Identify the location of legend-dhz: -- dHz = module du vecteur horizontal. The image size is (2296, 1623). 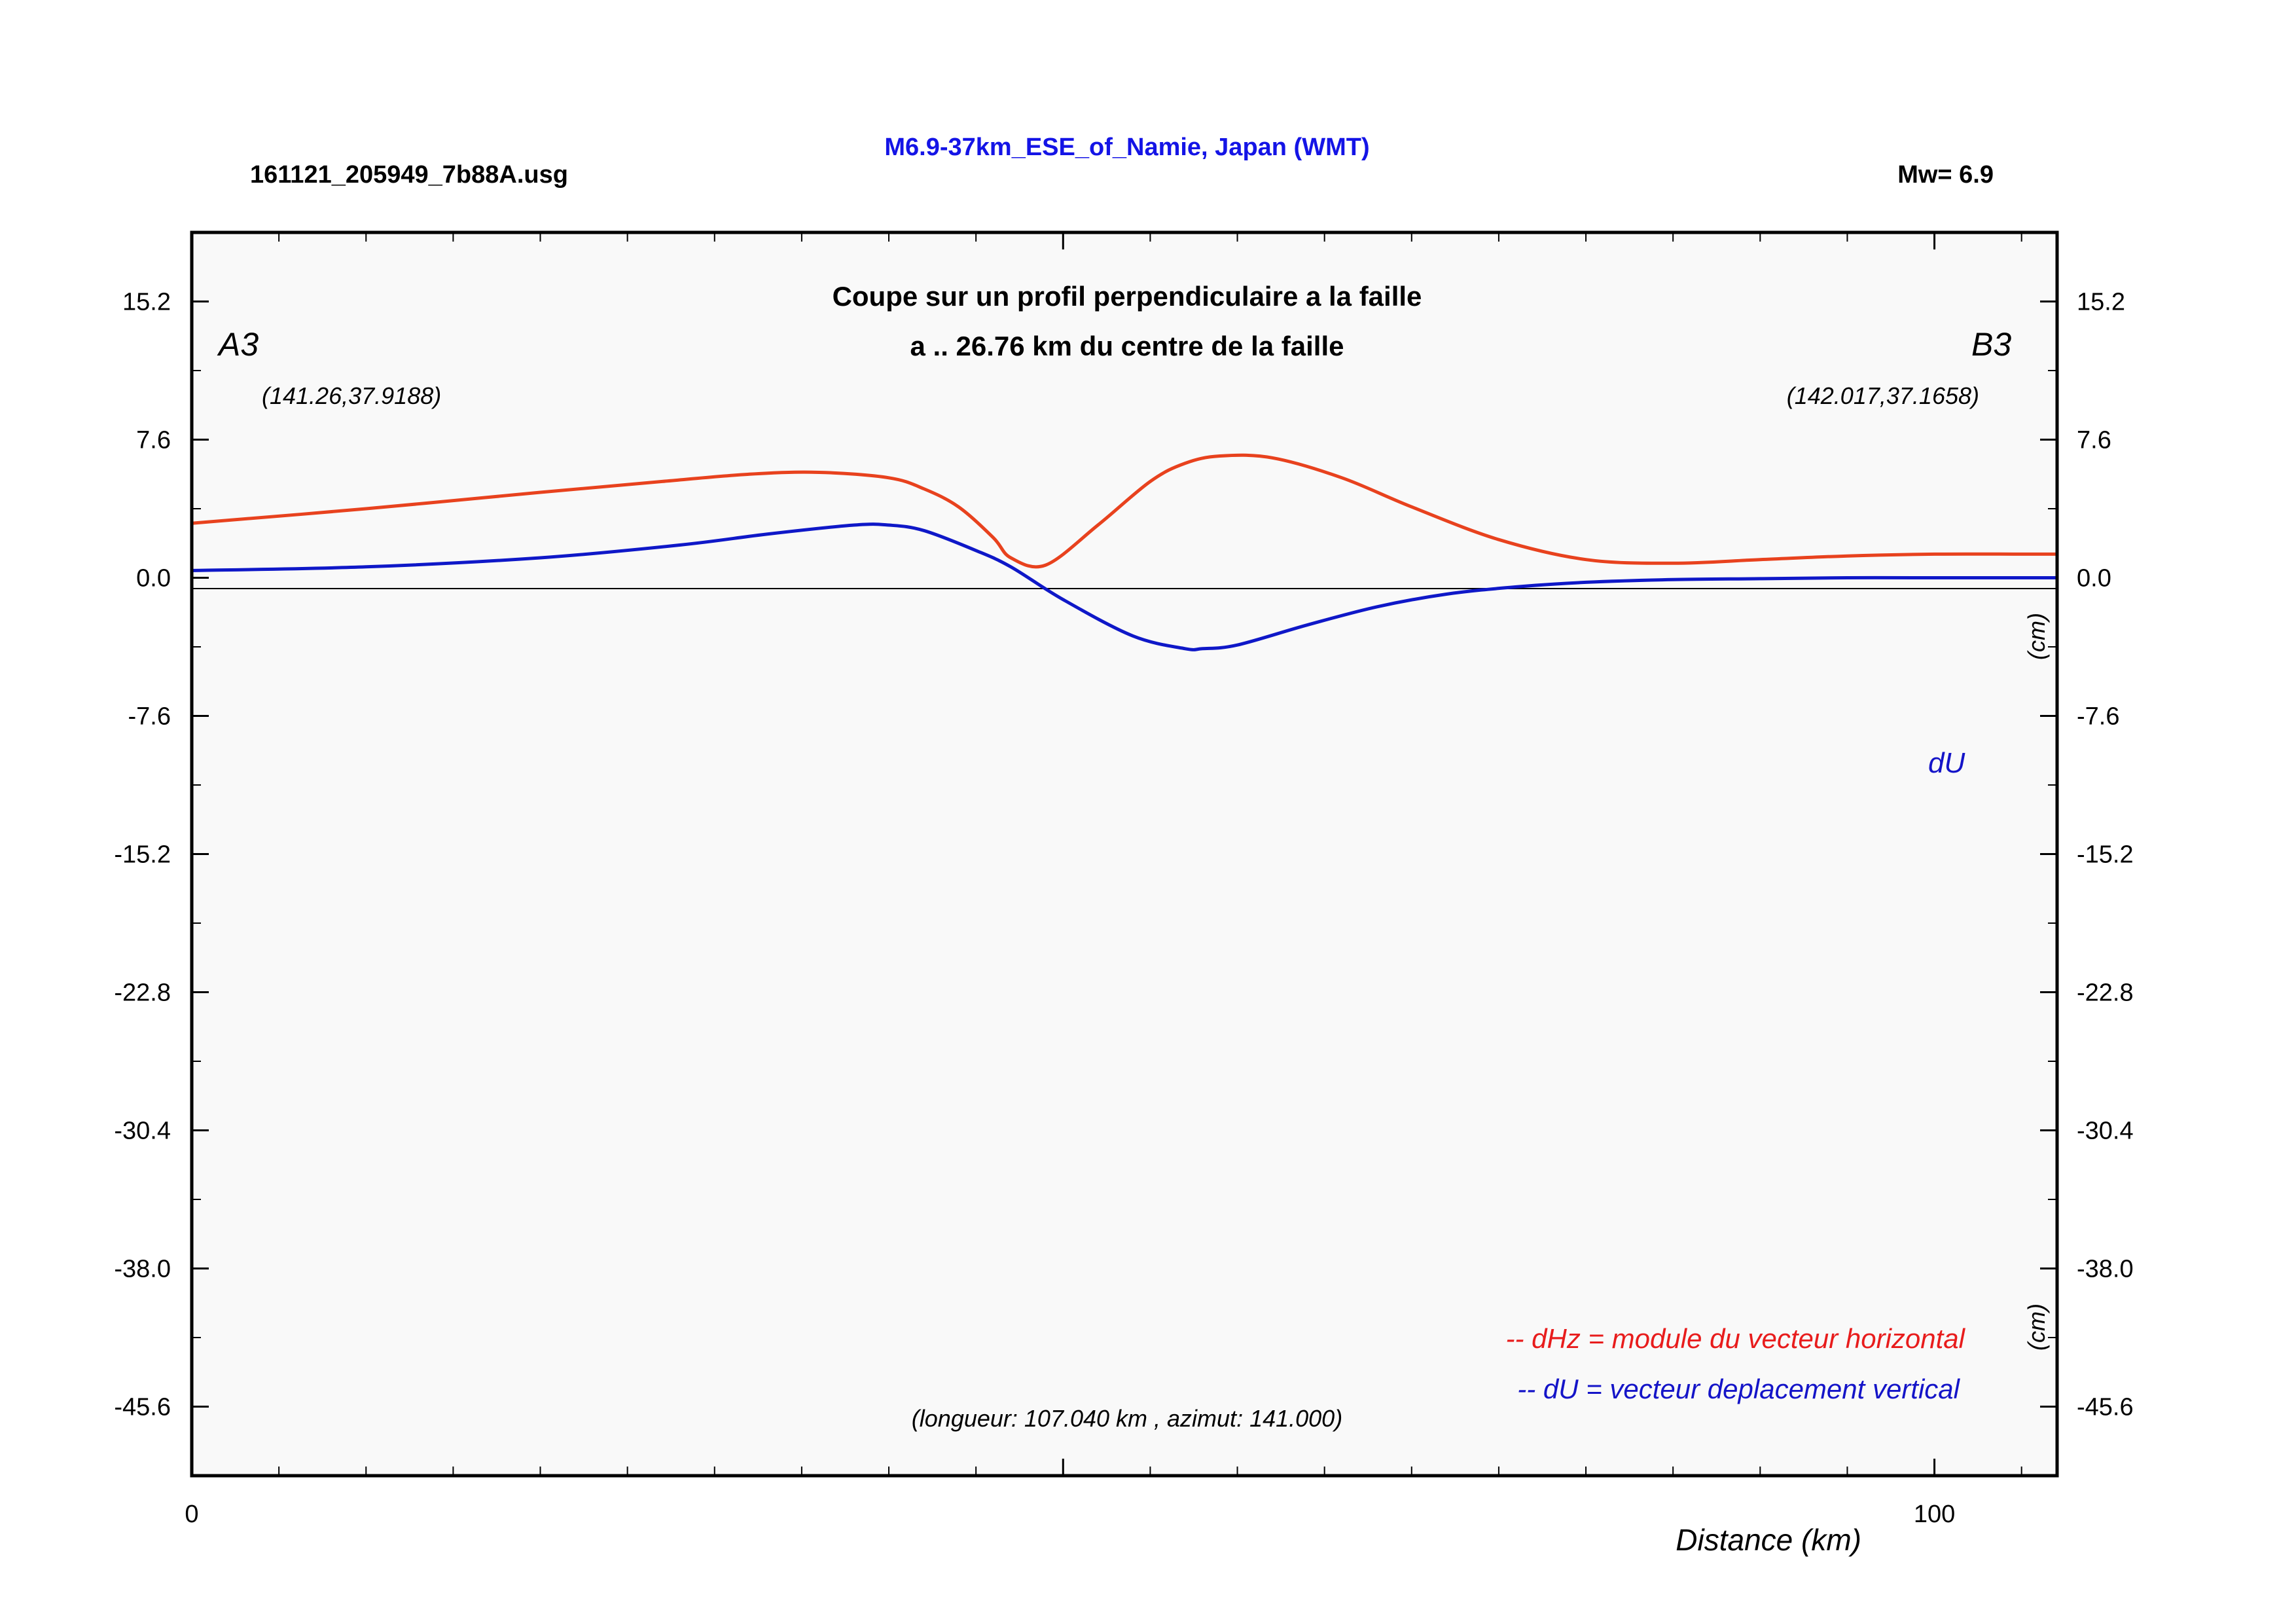
(1735, 1338).